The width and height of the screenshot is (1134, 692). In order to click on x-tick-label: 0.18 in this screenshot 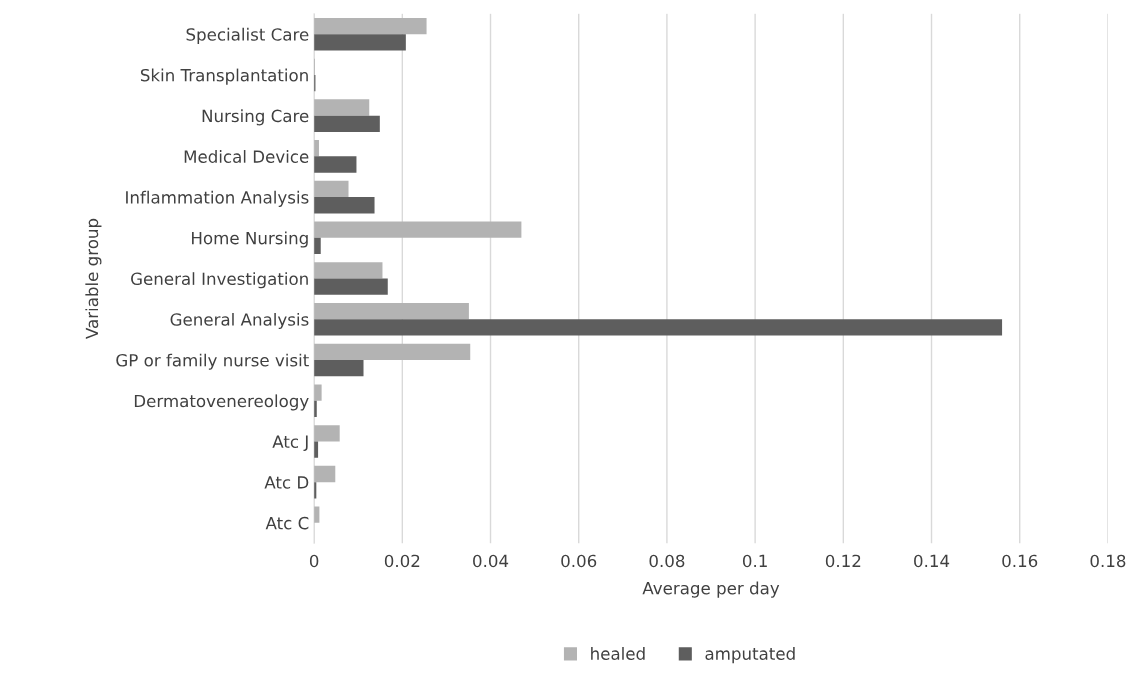, I will do `click(1108, 561)`.